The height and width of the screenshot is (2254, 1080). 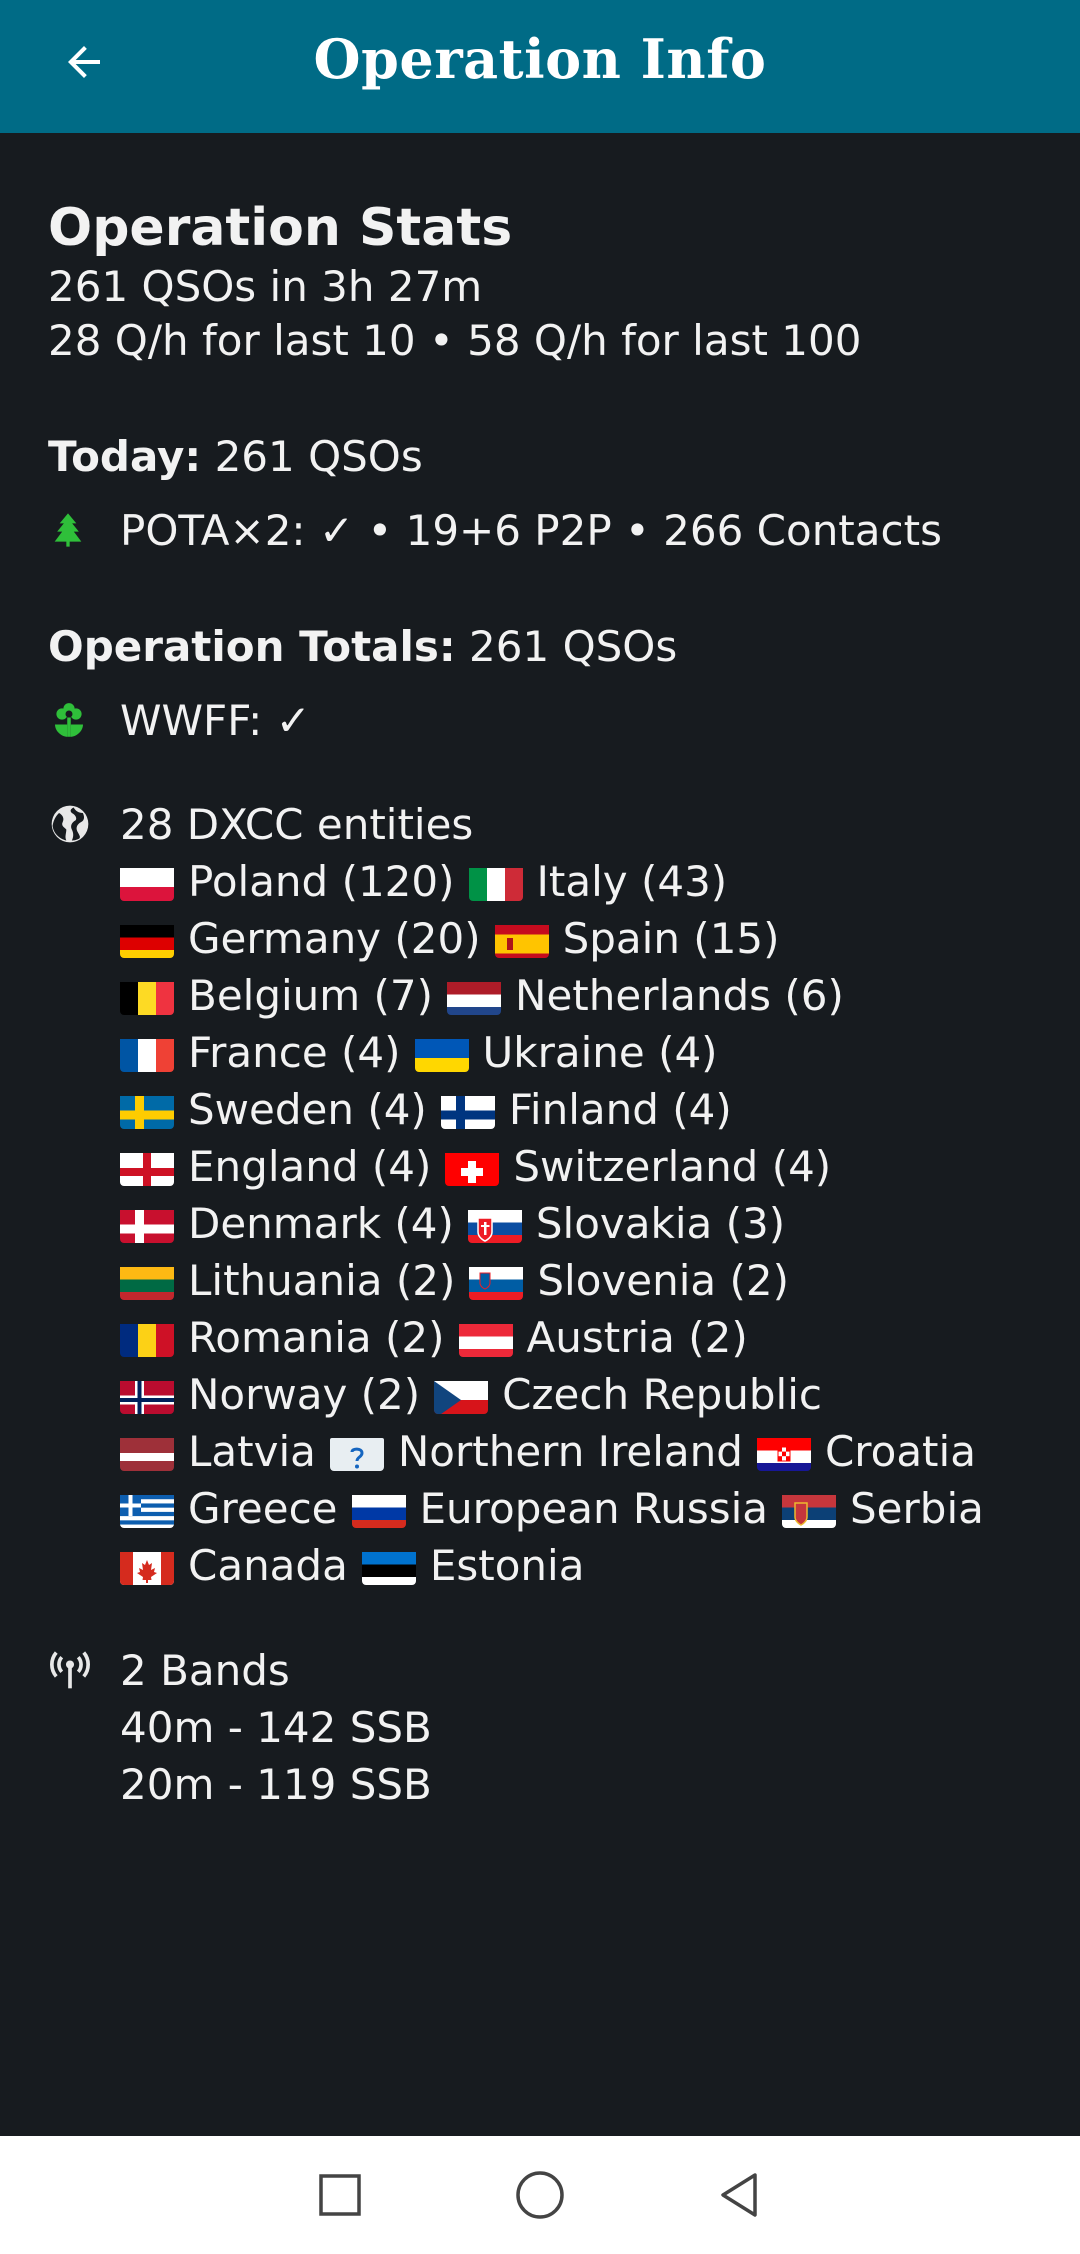 What do you see at coordinates (252, 1451) in the screenshot?
I see `dxcc-entity-label: Latvia` at bounding box center [252, 1451].